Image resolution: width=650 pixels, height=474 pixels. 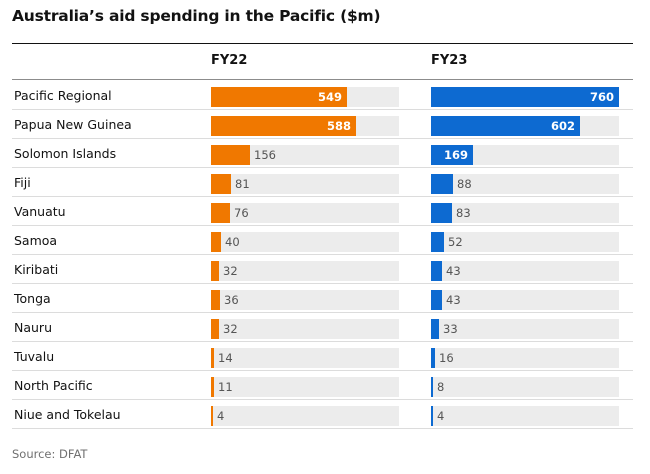 I want to click on bar-track: 169, so click(x=525, y=155).